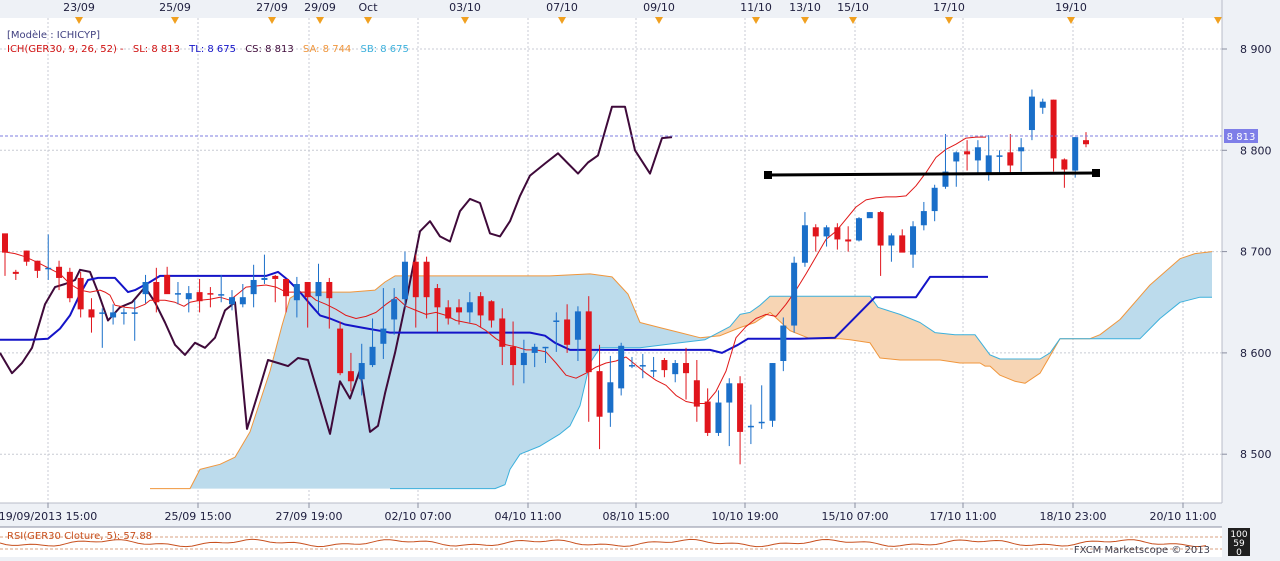  I want to click on trendline-handle-left, so click(768, 175).